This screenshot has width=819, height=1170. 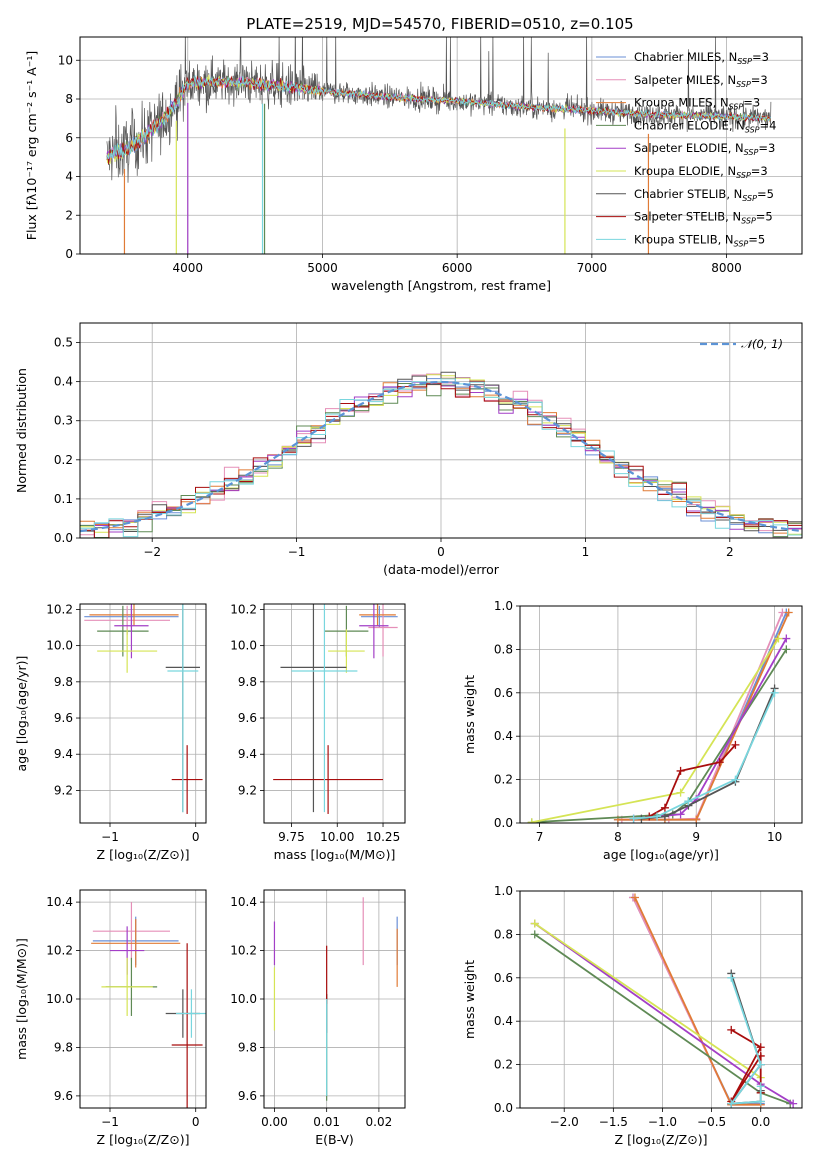 What do you see at coordinates (335, 854) in the screenshot?
I see `x-axis-label: mass [log₁₀(M/M⊙)]` at bounding box center [335, 854].